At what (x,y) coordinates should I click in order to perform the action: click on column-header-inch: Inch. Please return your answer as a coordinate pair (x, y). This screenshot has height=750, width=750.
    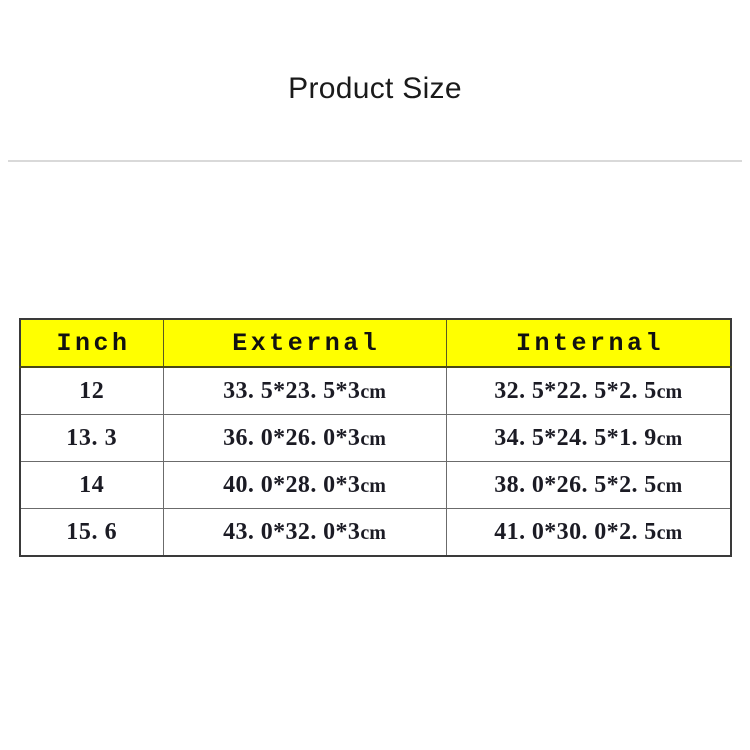
    Looking at the image, I should click on (91, 343).